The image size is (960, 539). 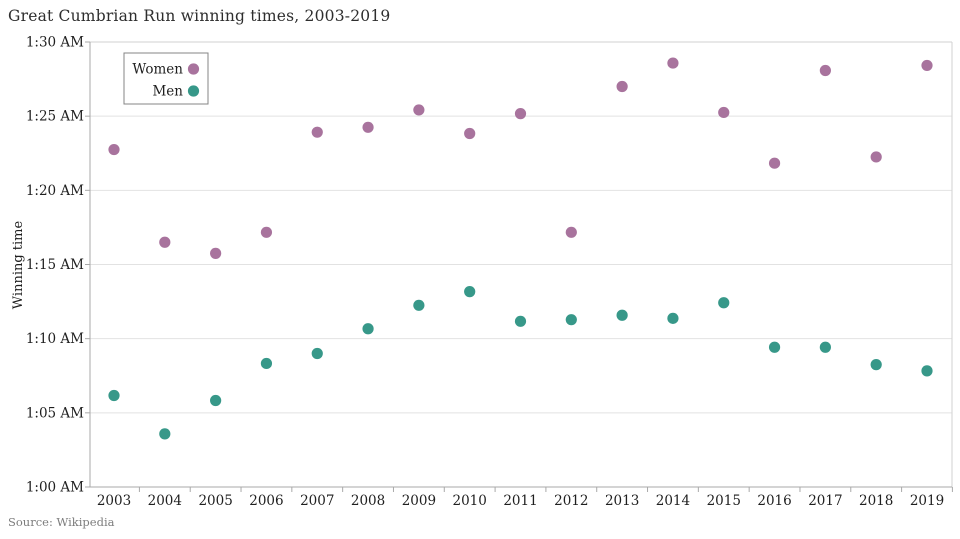 I want to click on data-point-men-2010, so click(x=470, y=292).